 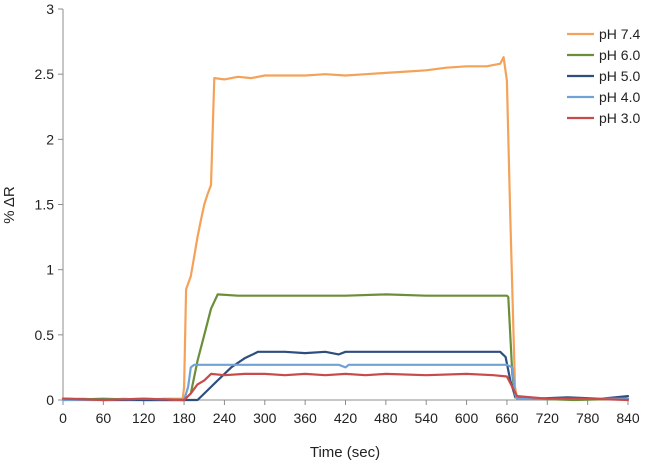 What do you see at coordinates (9, 205) in the screenshot?
I see `y-axis-title: % ΔR` at bounding box center [9, 205].